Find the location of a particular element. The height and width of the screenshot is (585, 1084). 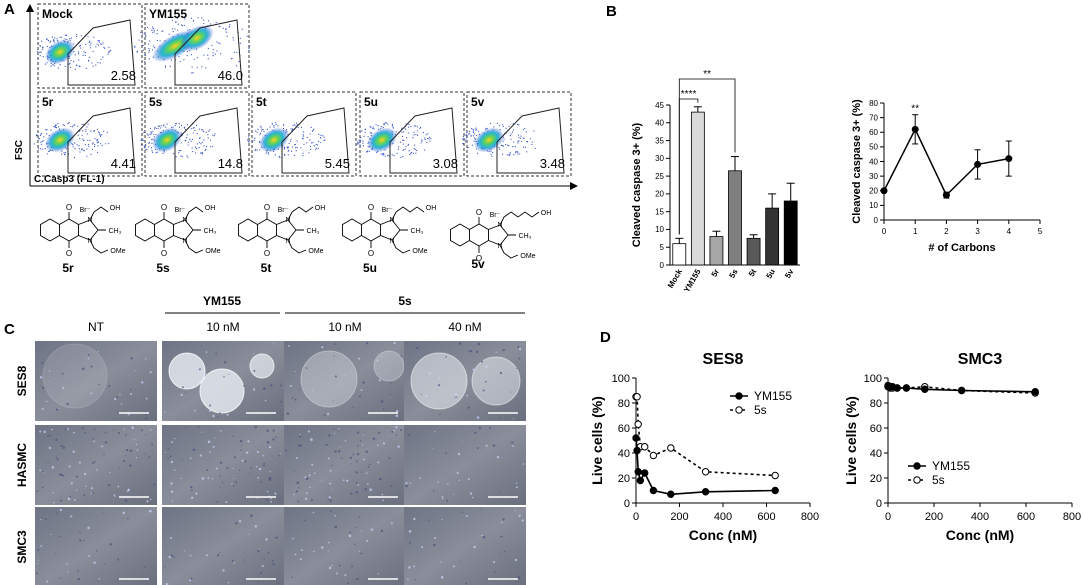

flow-plot-name: 5v is located at coordinates (478, 102).